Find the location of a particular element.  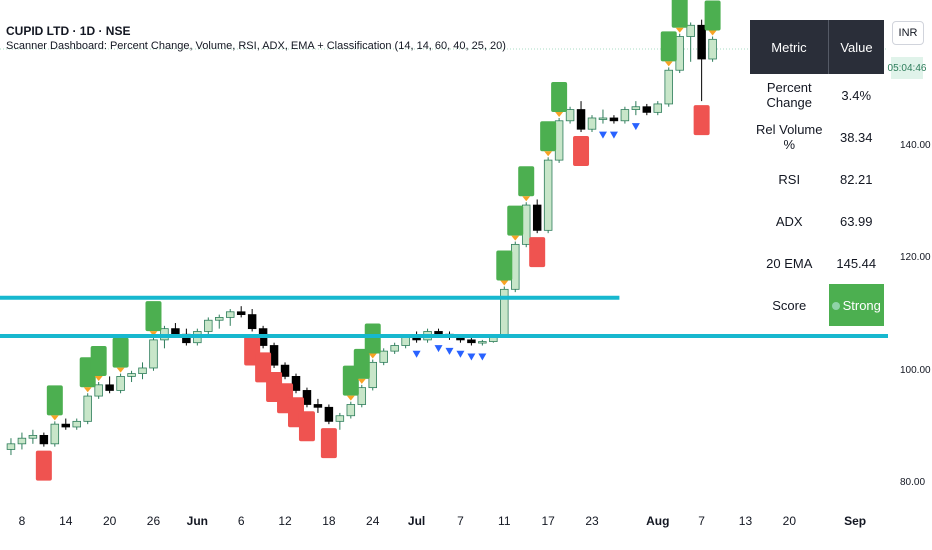

dashboard-score-row: Score Strong is located at coordinates (817, 305).